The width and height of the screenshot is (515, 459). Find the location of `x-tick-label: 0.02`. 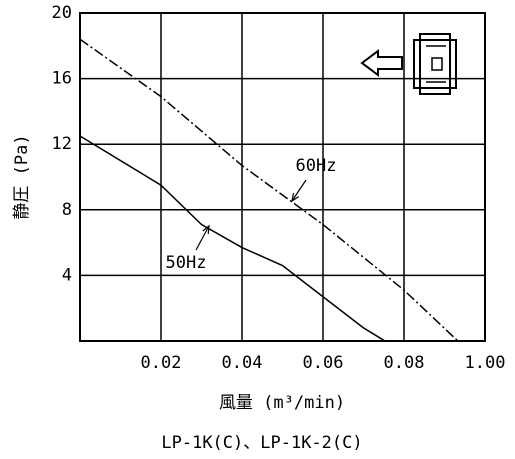

x-tick-label: 0.02 is located at coordinates (161, 363).